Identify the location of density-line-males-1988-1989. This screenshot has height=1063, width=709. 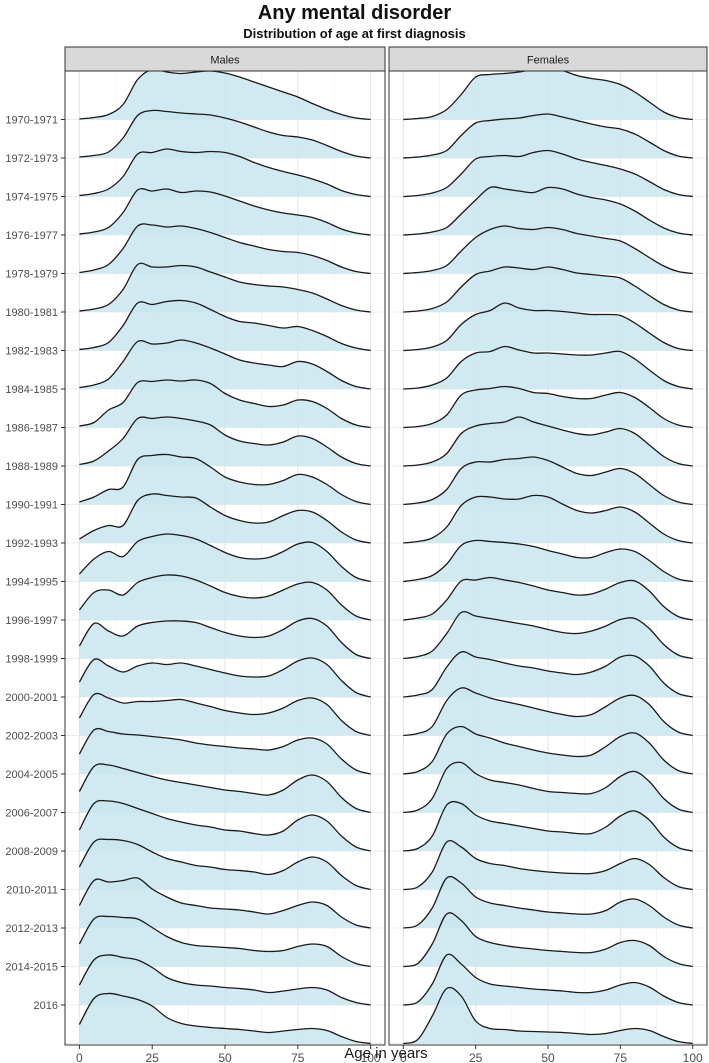
(225, 441).